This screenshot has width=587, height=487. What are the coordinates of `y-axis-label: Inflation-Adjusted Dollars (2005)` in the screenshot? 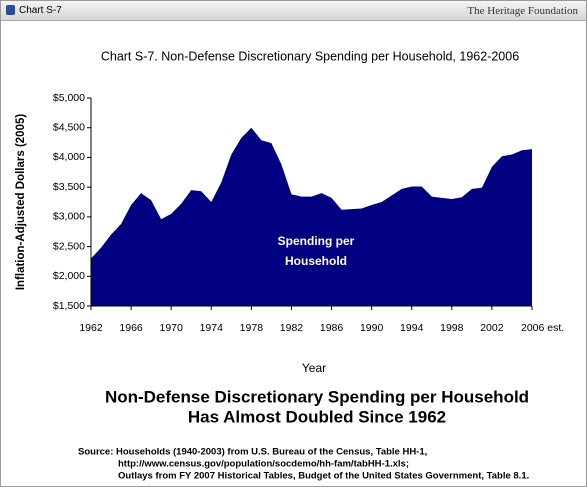 It's located at (21, 202).